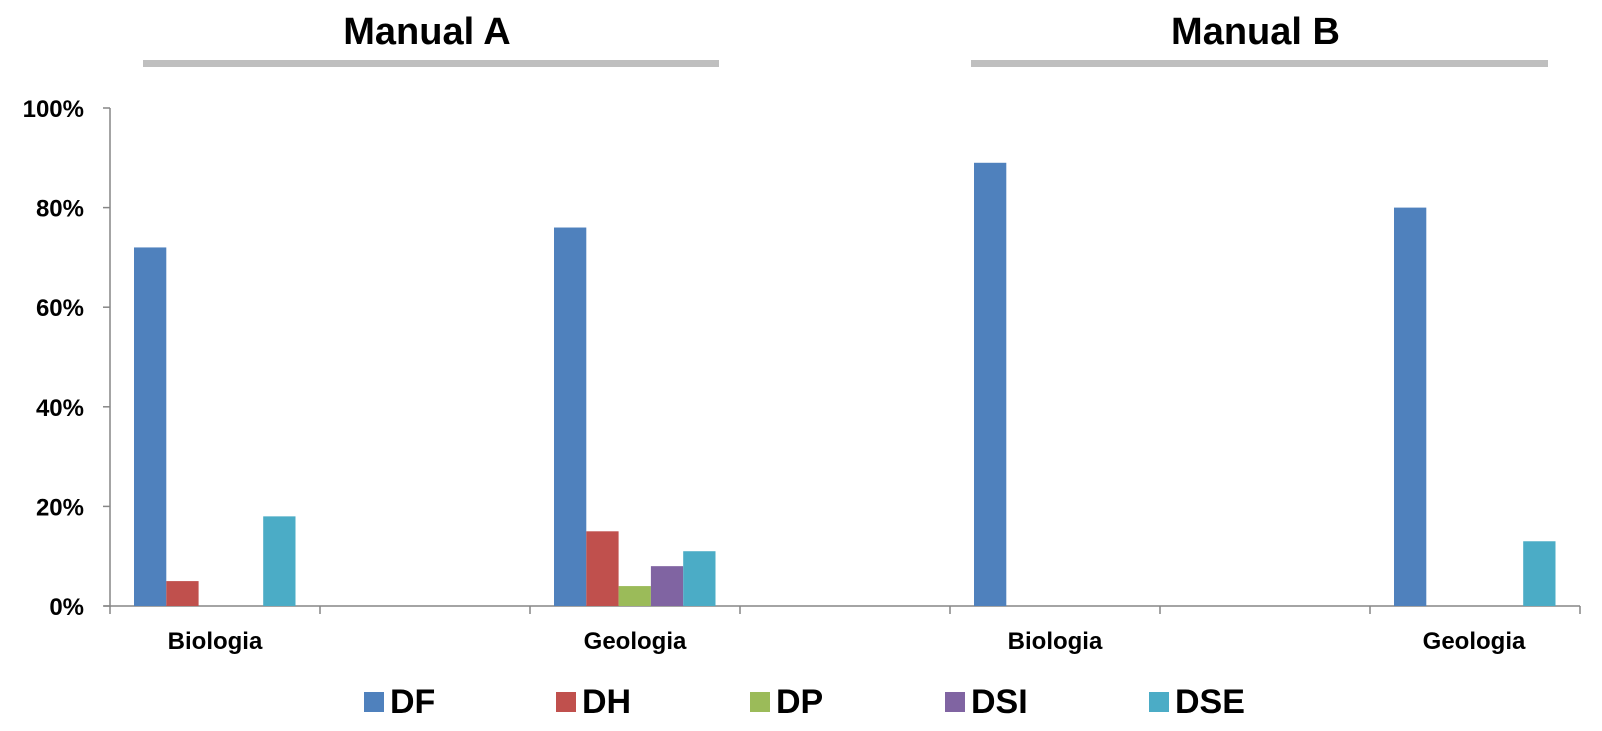 The height and width of the screenshot is (731, 1602). What do you see at coordinates (845, 39) in the screenshot?
I see `group-titles: Manual A Manual B` at bounding box center [845, 39].